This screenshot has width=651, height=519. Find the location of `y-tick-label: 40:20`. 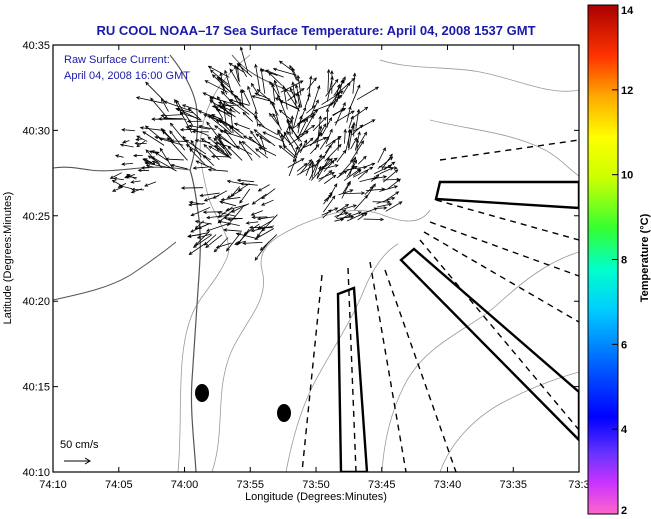

y-tick-label: 40:20 is located at coordinates (36, 302).